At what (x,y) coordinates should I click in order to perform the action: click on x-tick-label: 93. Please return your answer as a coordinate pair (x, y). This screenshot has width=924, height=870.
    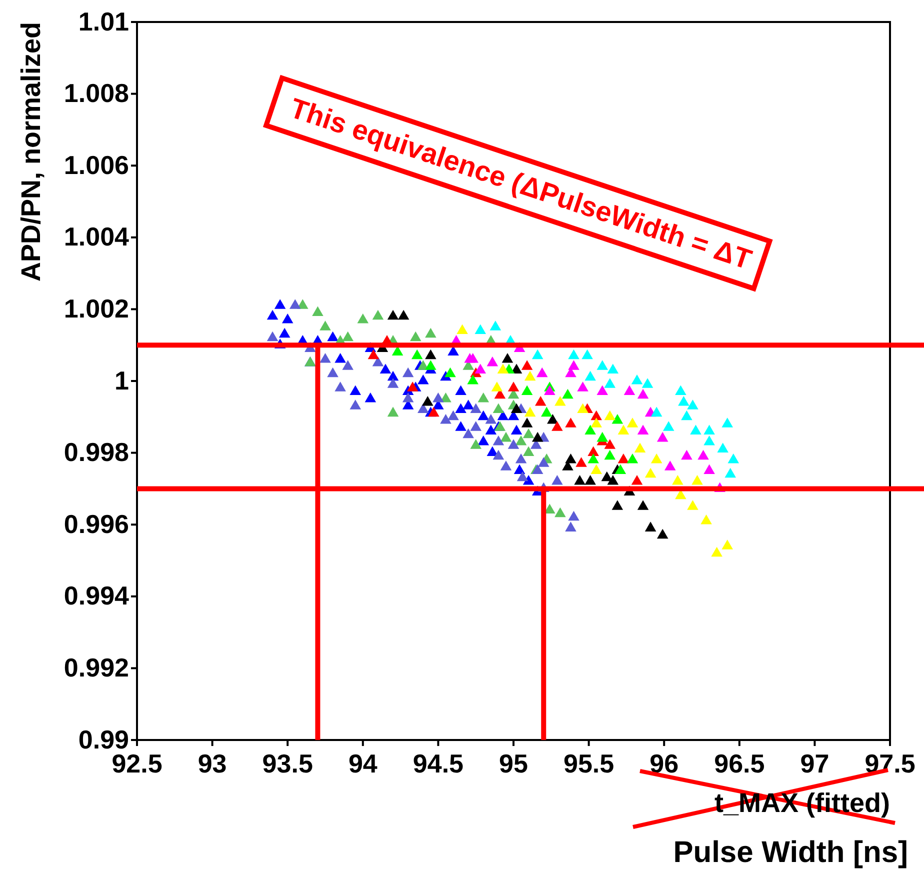
    Looking at the image, I should click on (212, 763).